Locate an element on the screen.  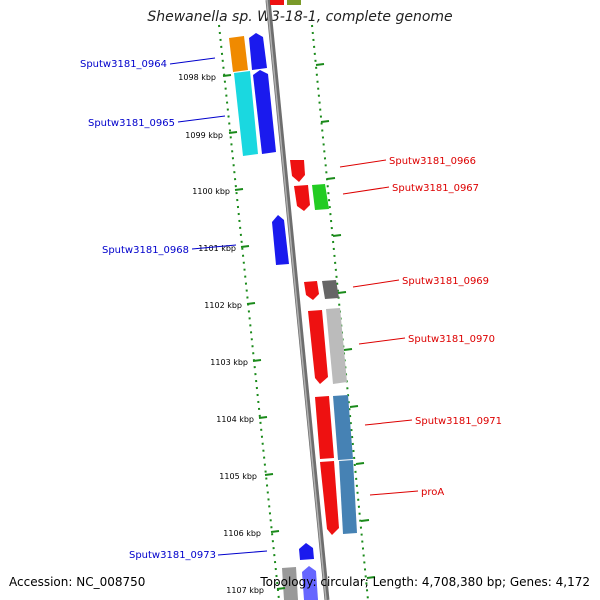
gene-0971-red is located at coordinates (324, 427).